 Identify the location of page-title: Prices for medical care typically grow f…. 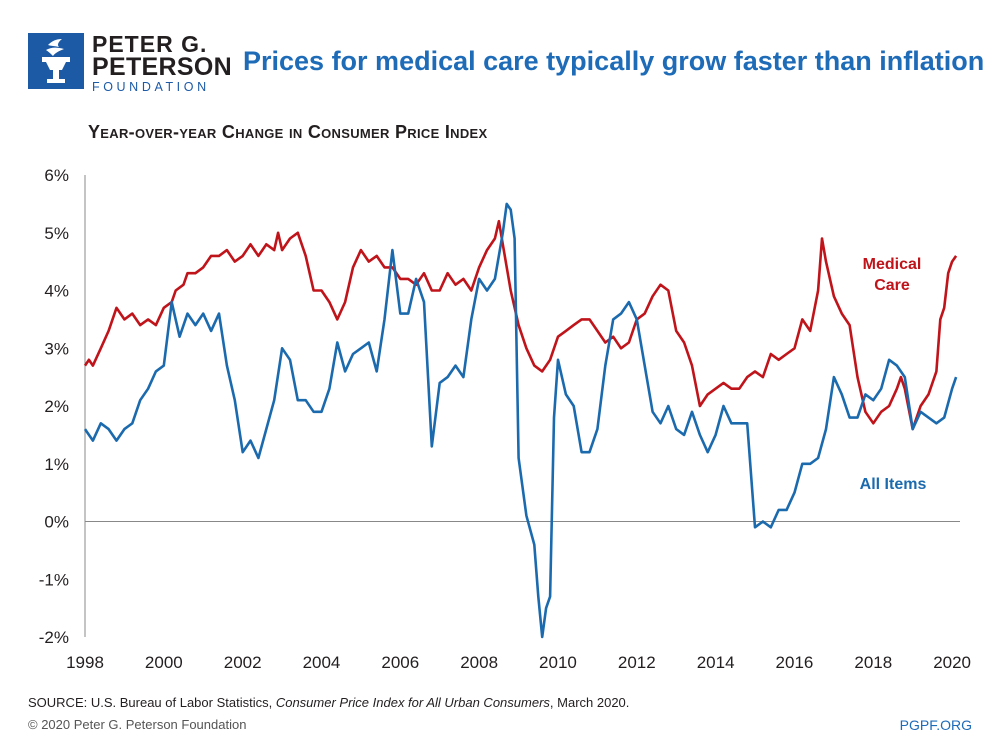
(614, 61).